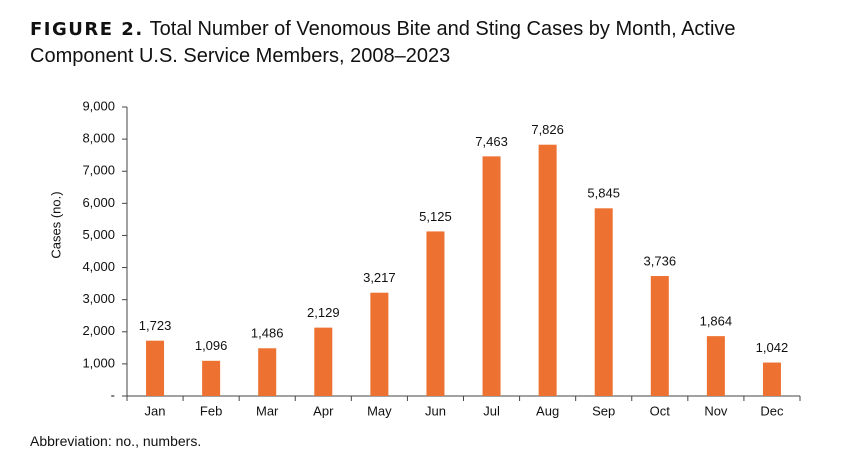 Image resolution: width=850 pixels, height=471 pixels. I want to click on value-label: 1,042, so click(772, 347).